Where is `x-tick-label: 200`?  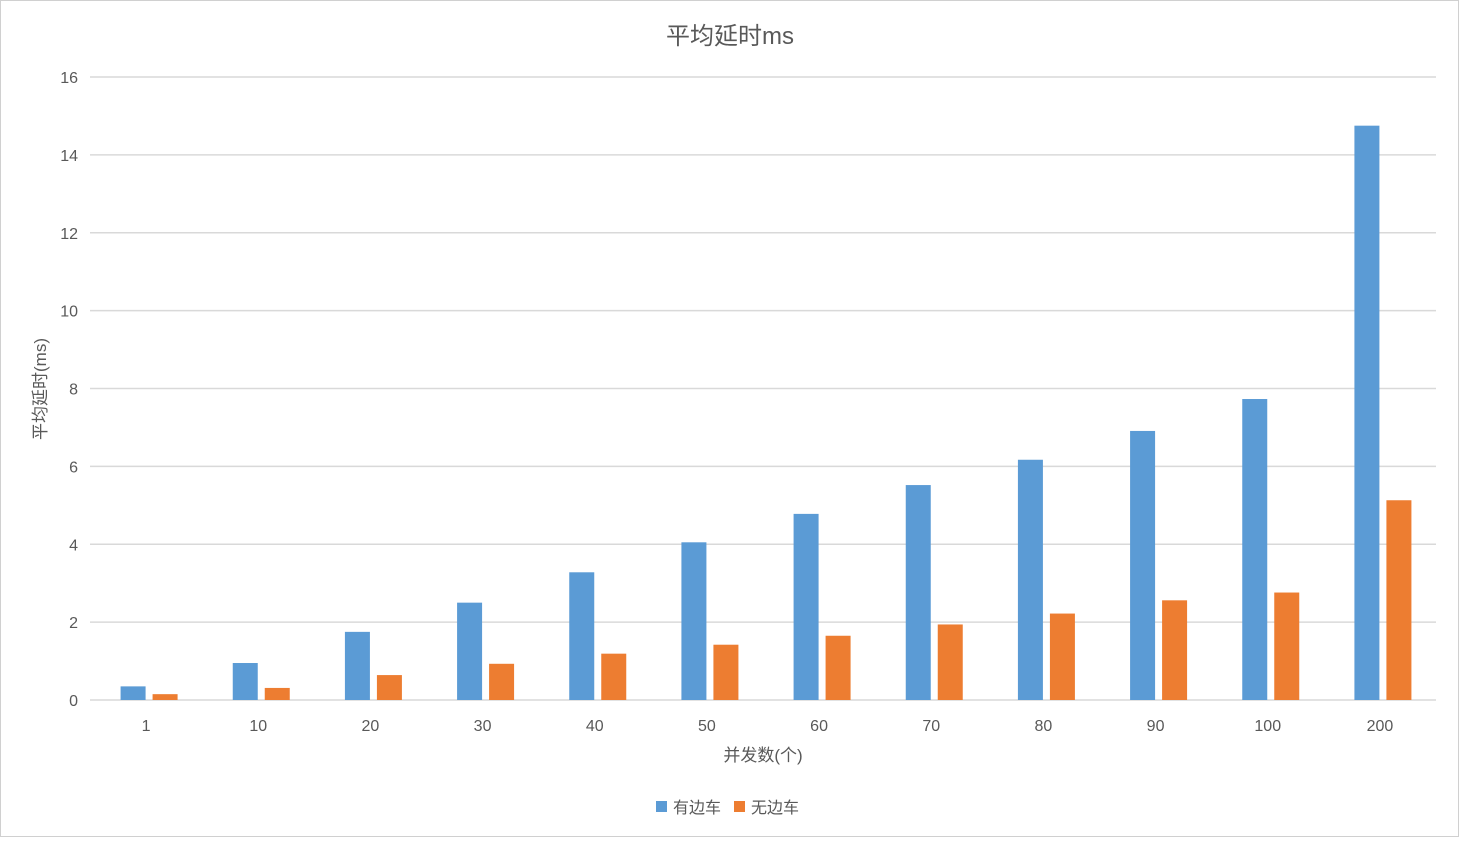 x-tick-label: 200 is located at coordinates (1380, 726).